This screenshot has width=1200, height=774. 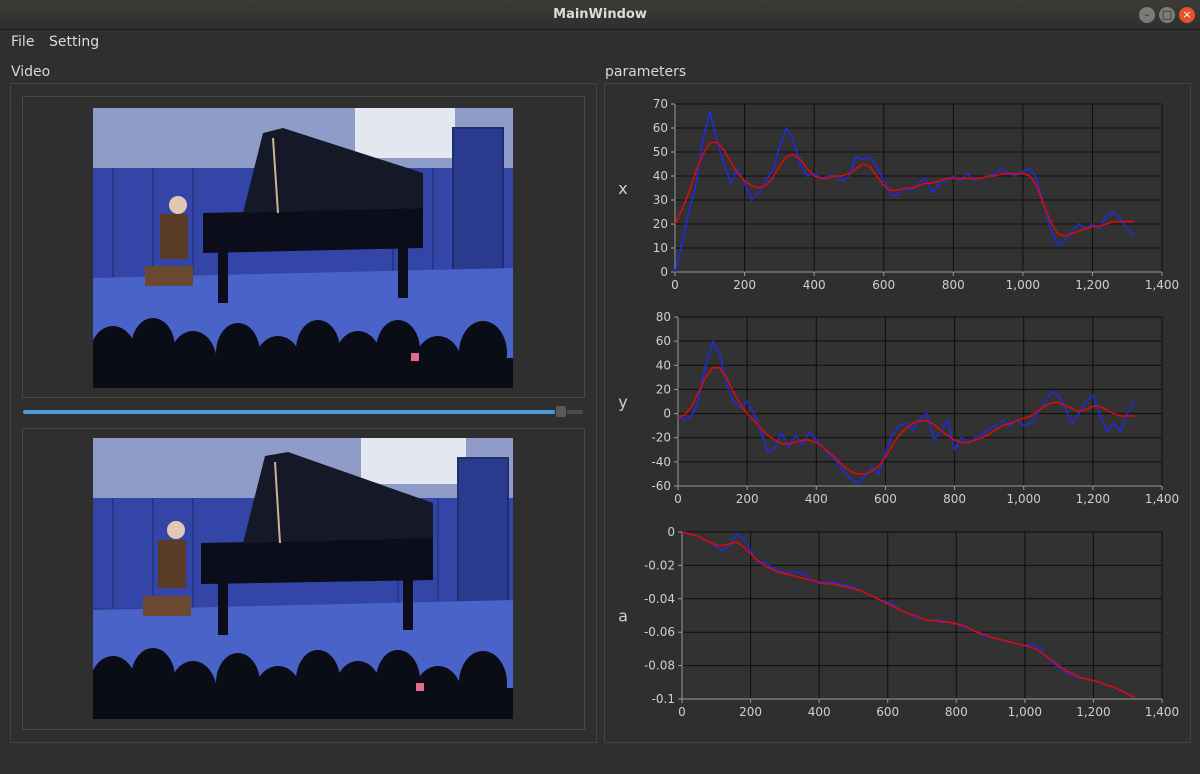 I want to click on video-position-slider, so click(x=303, y=411).